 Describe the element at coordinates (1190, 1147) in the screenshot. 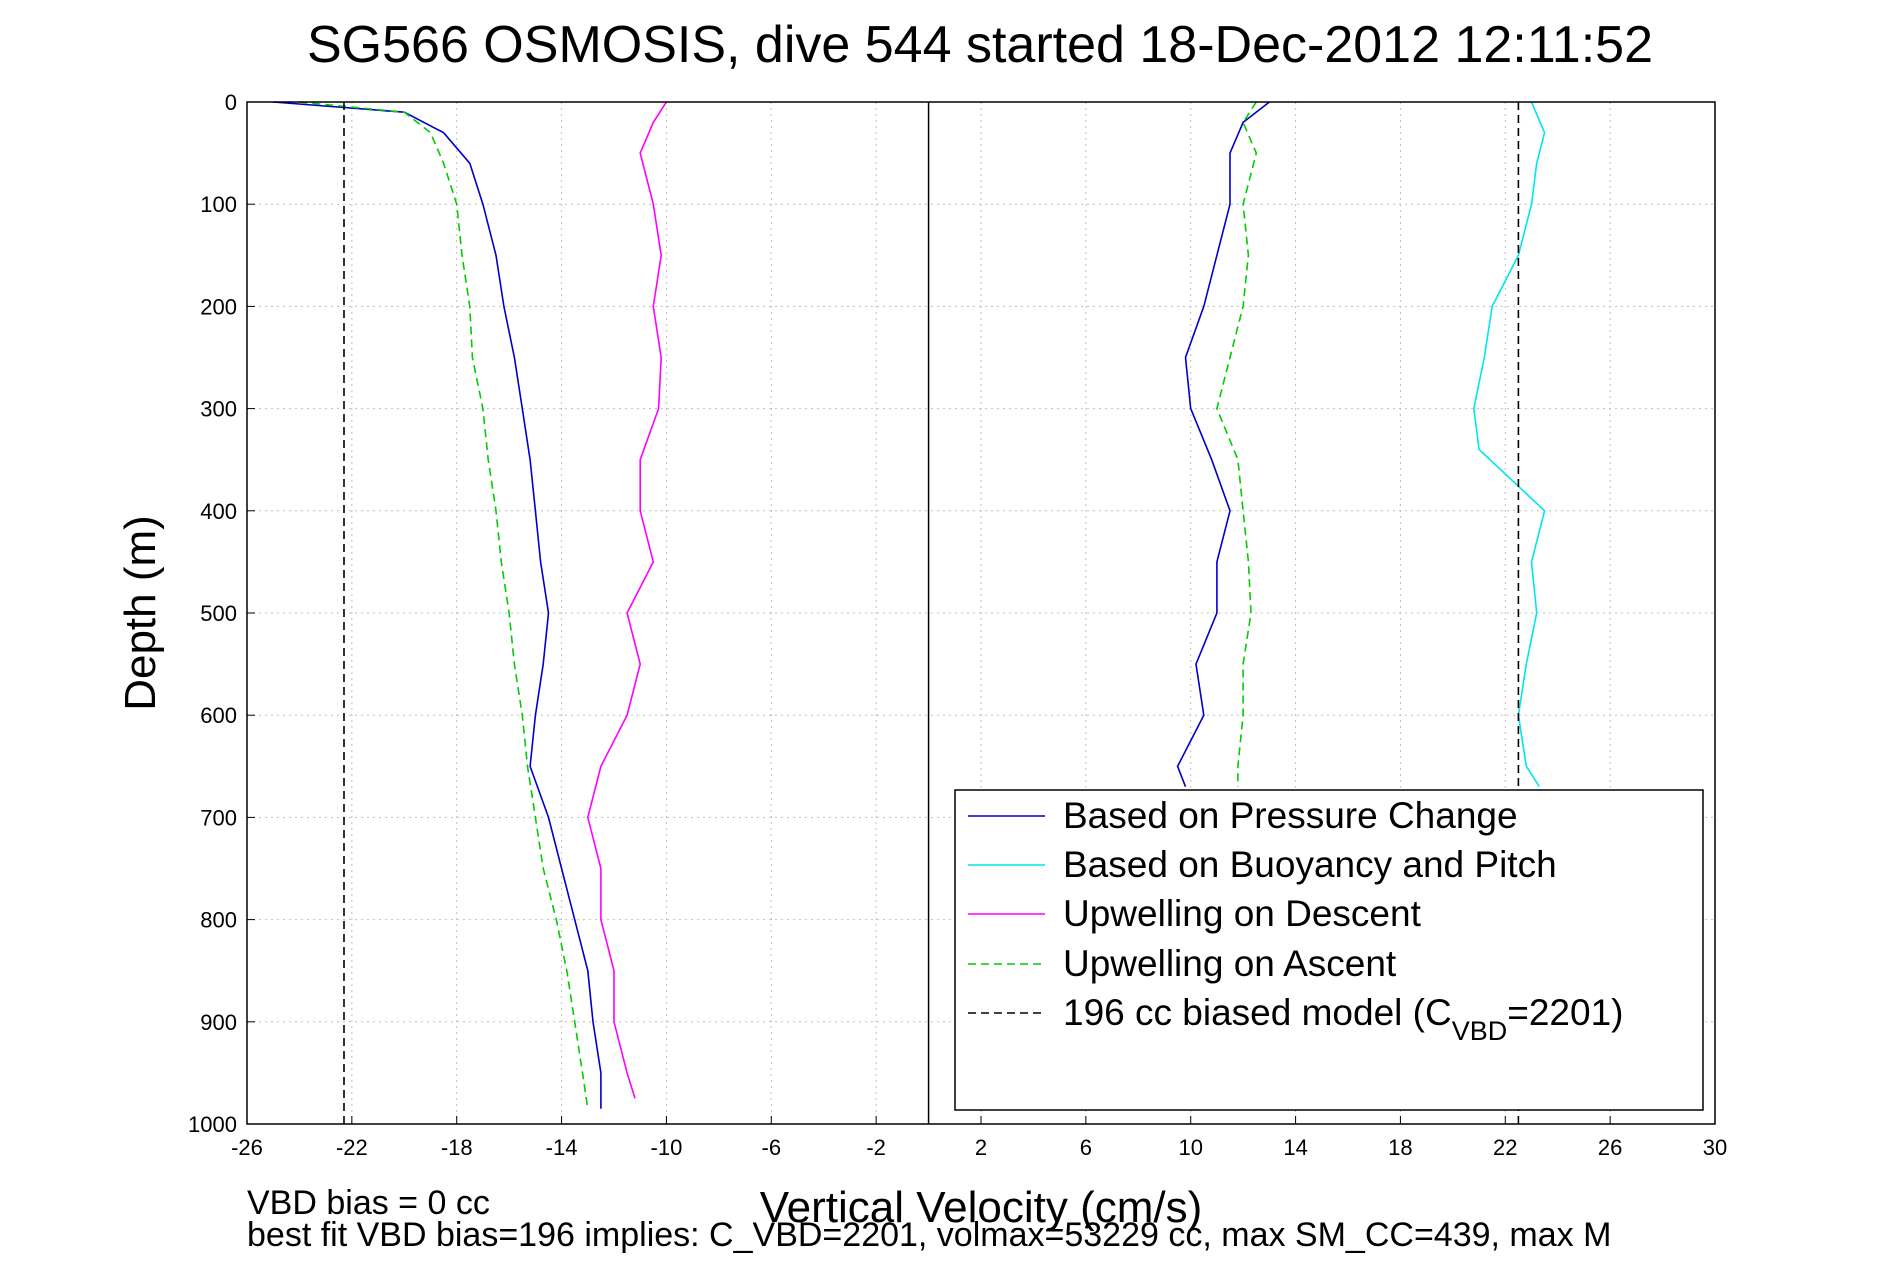

I see `x-tick-label: 10` at that location.